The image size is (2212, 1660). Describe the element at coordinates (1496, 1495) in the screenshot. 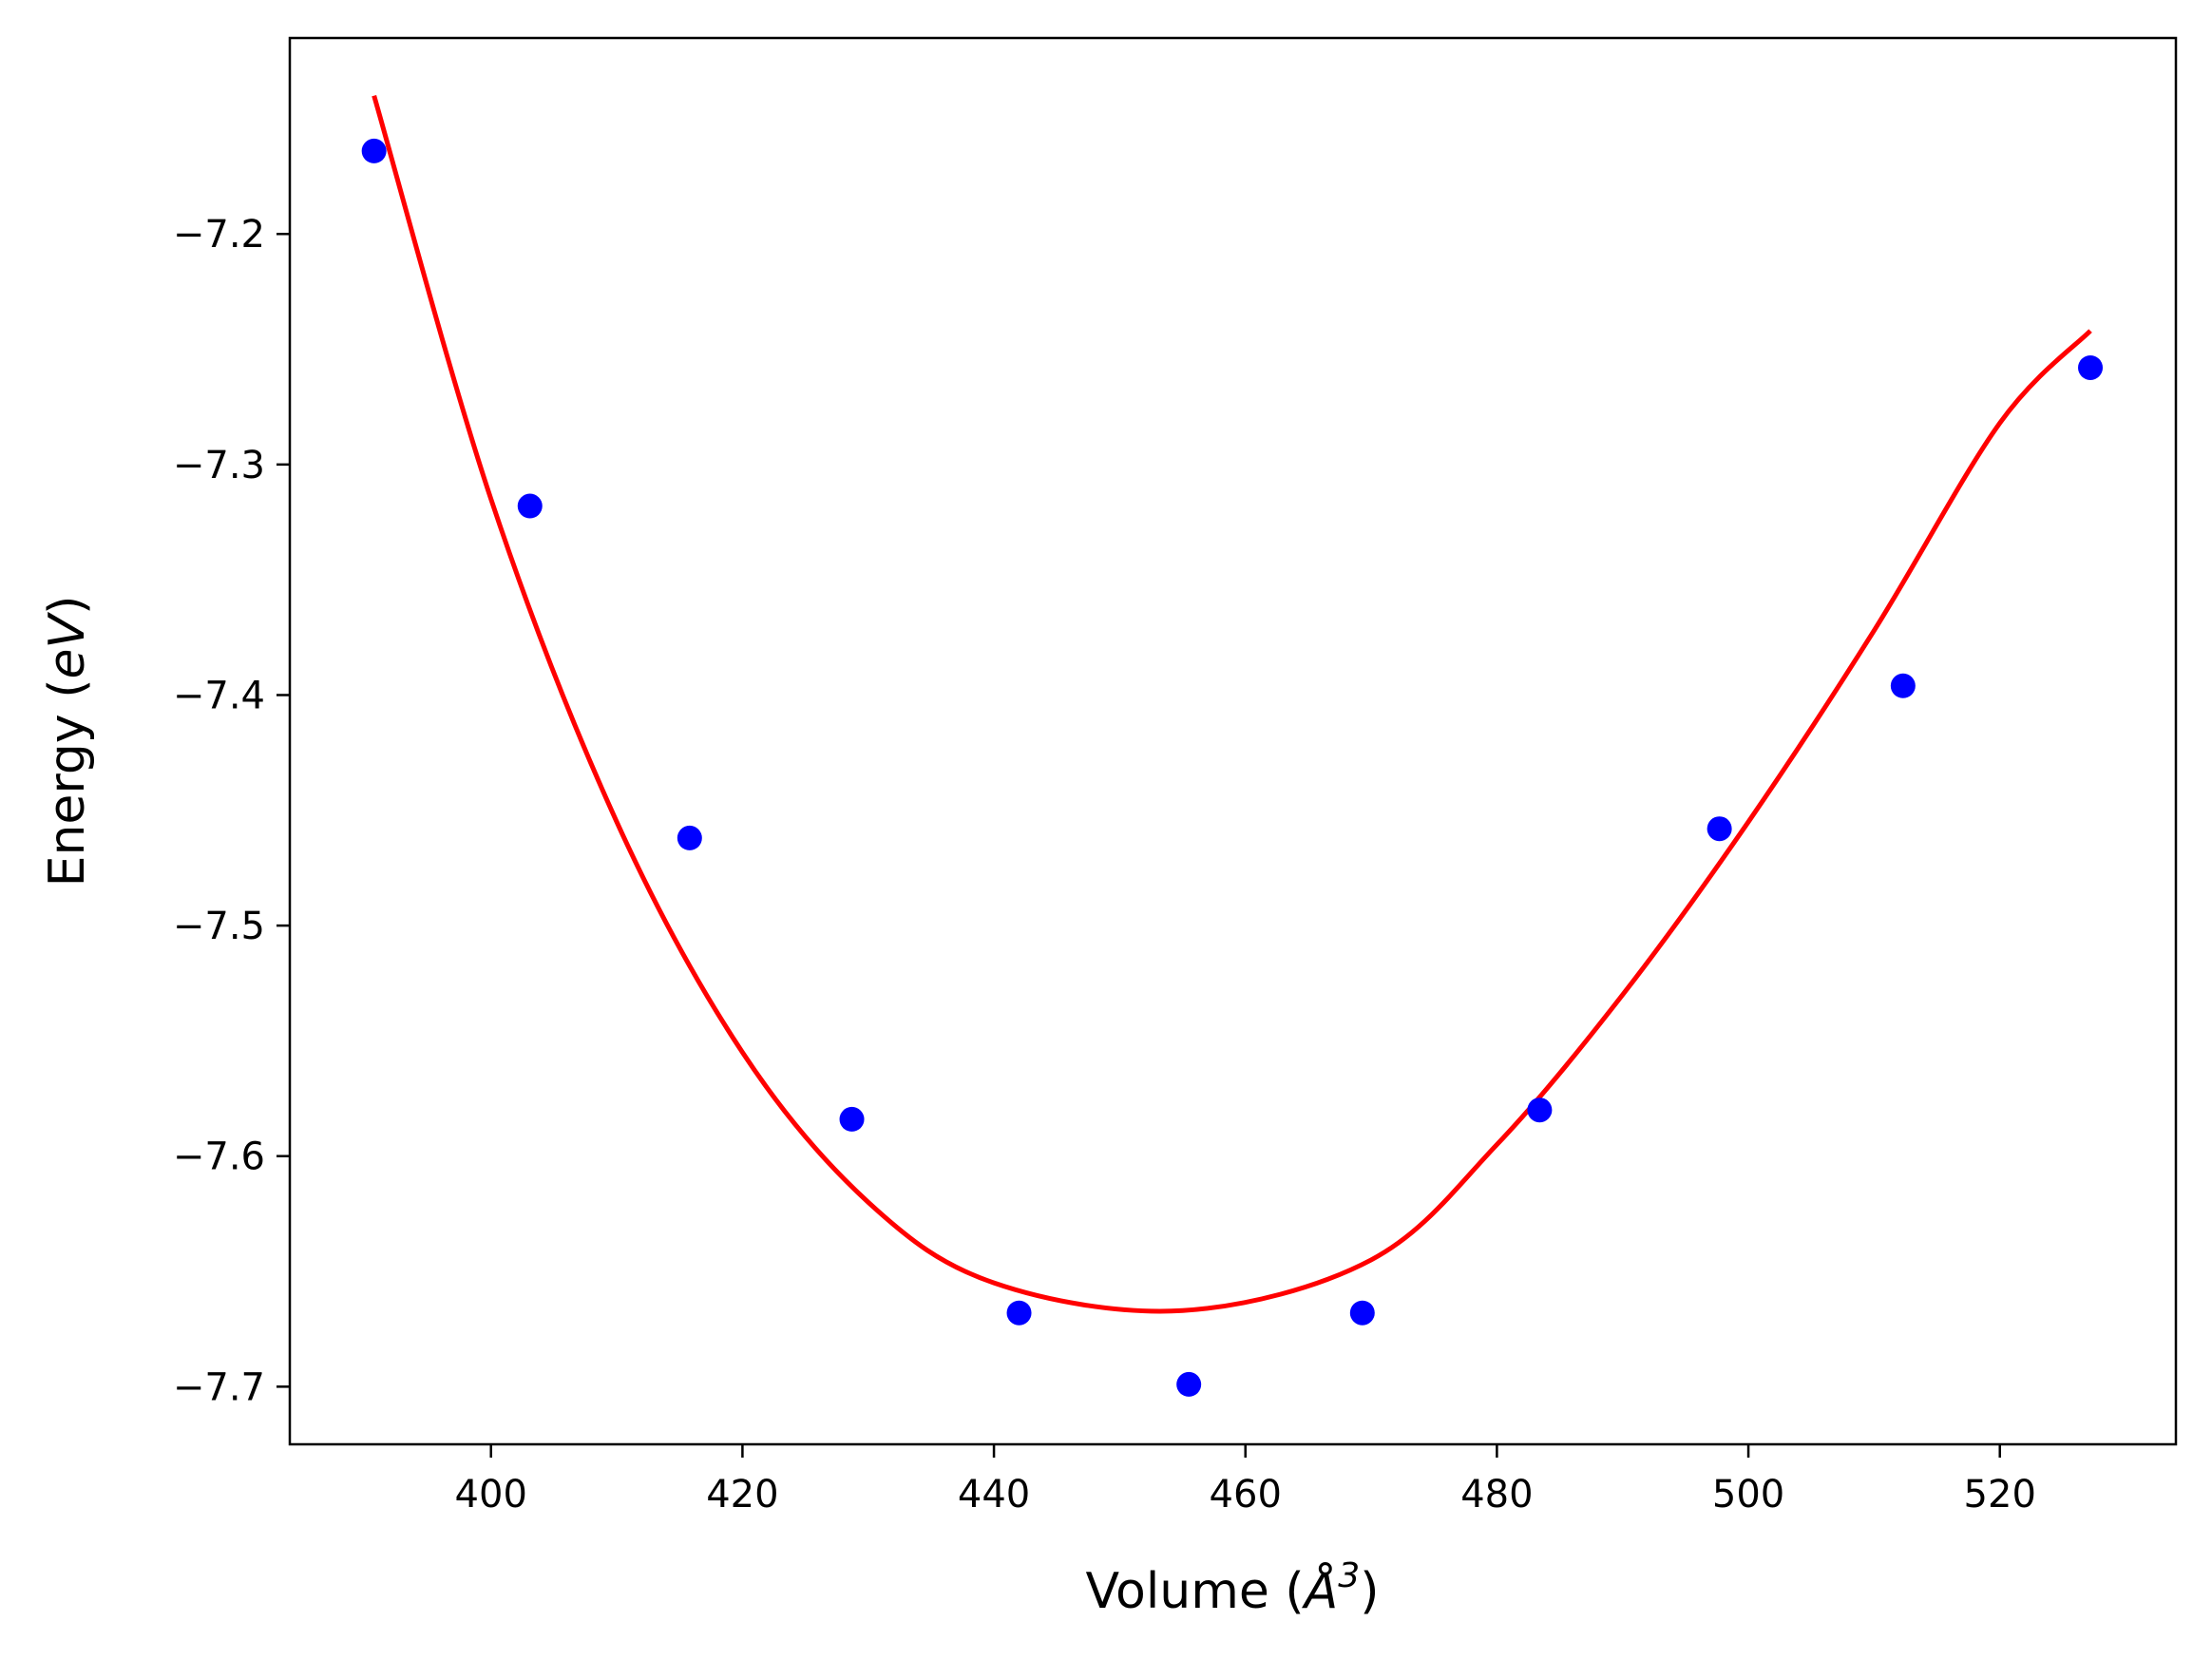

I see `x-tick-label: 480` at that location.